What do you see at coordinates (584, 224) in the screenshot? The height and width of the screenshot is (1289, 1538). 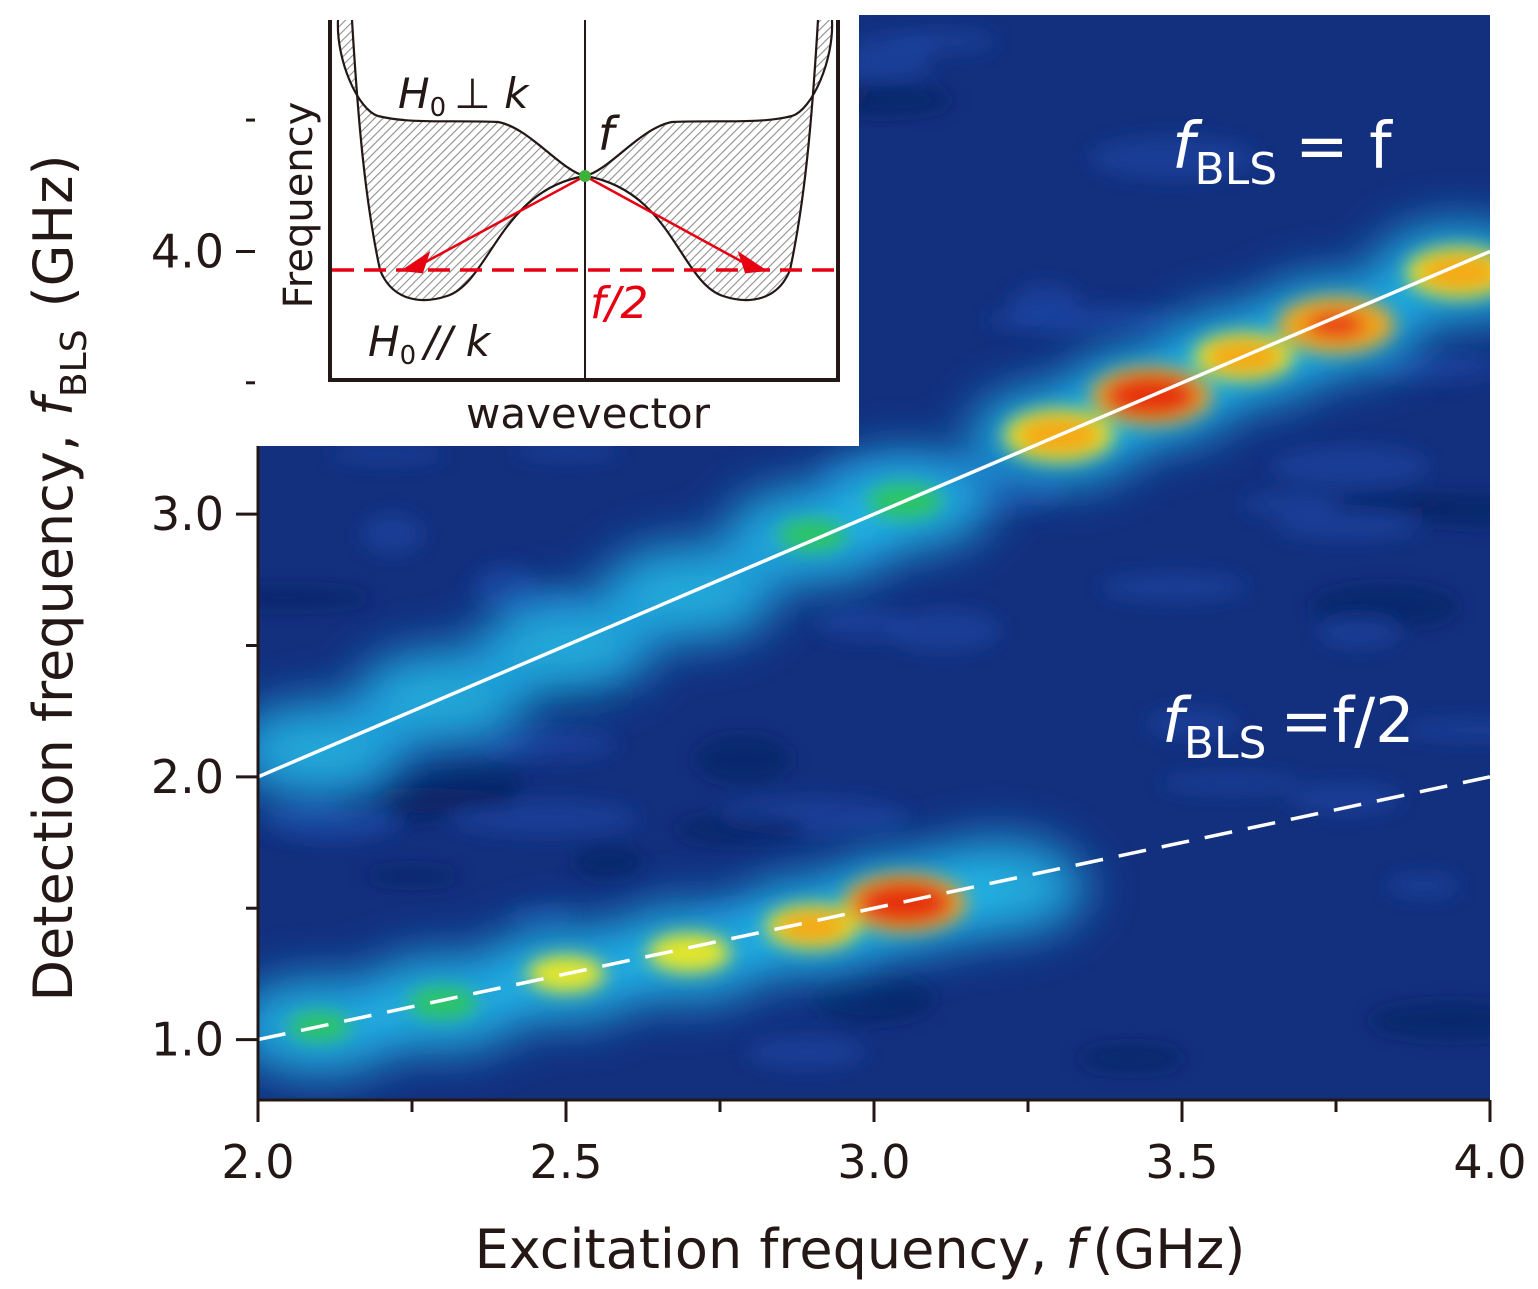 I see `inset-scattering-arrows` at bounding box center [584, 224].